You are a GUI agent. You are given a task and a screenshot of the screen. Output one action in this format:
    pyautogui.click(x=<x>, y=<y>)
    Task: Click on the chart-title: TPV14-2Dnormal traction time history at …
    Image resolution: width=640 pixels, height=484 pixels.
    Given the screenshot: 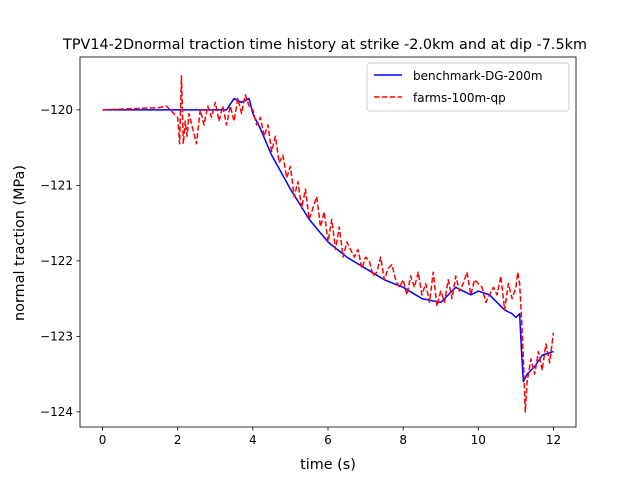 What is the action you would take?
    pyautogui.click(x=324, y=45)
    